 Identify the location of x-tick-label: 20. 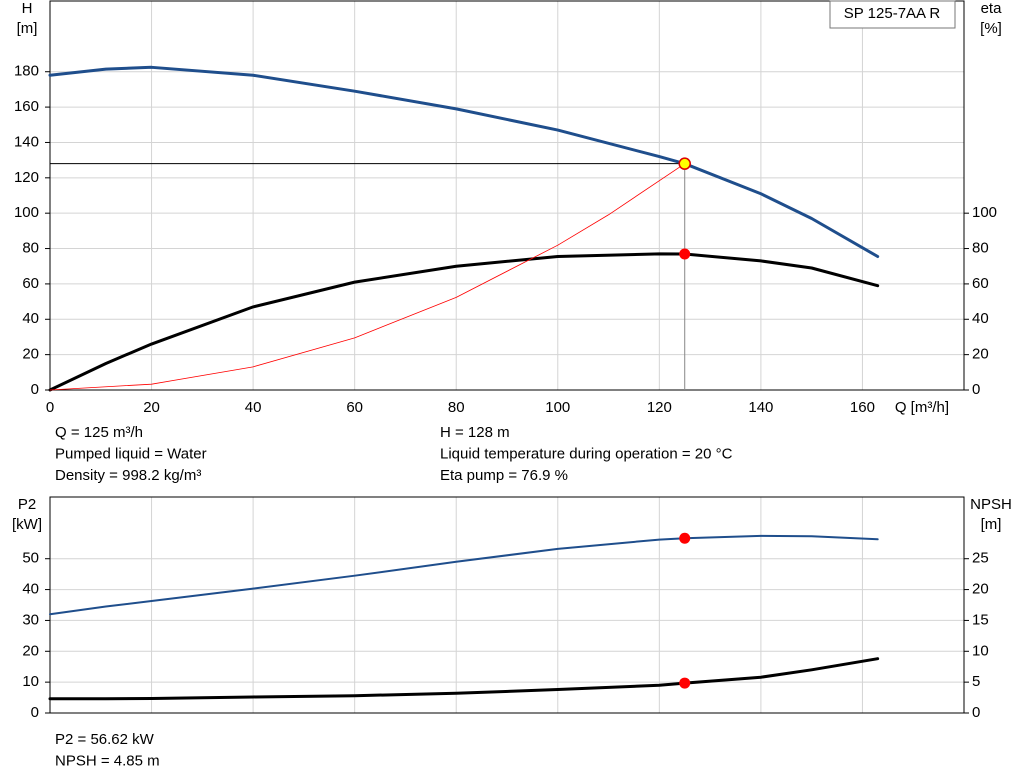
(151, 407).